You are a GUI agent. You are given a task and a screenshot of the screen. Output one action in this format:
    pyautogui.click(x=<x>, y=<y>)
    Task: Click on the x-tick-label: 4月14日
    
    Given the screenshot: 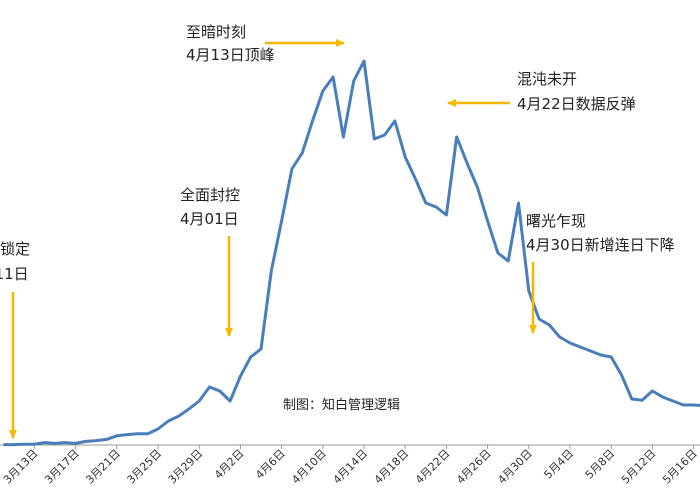 What is the action you would take?
    pyautogui.click(x=351, y=467)
    